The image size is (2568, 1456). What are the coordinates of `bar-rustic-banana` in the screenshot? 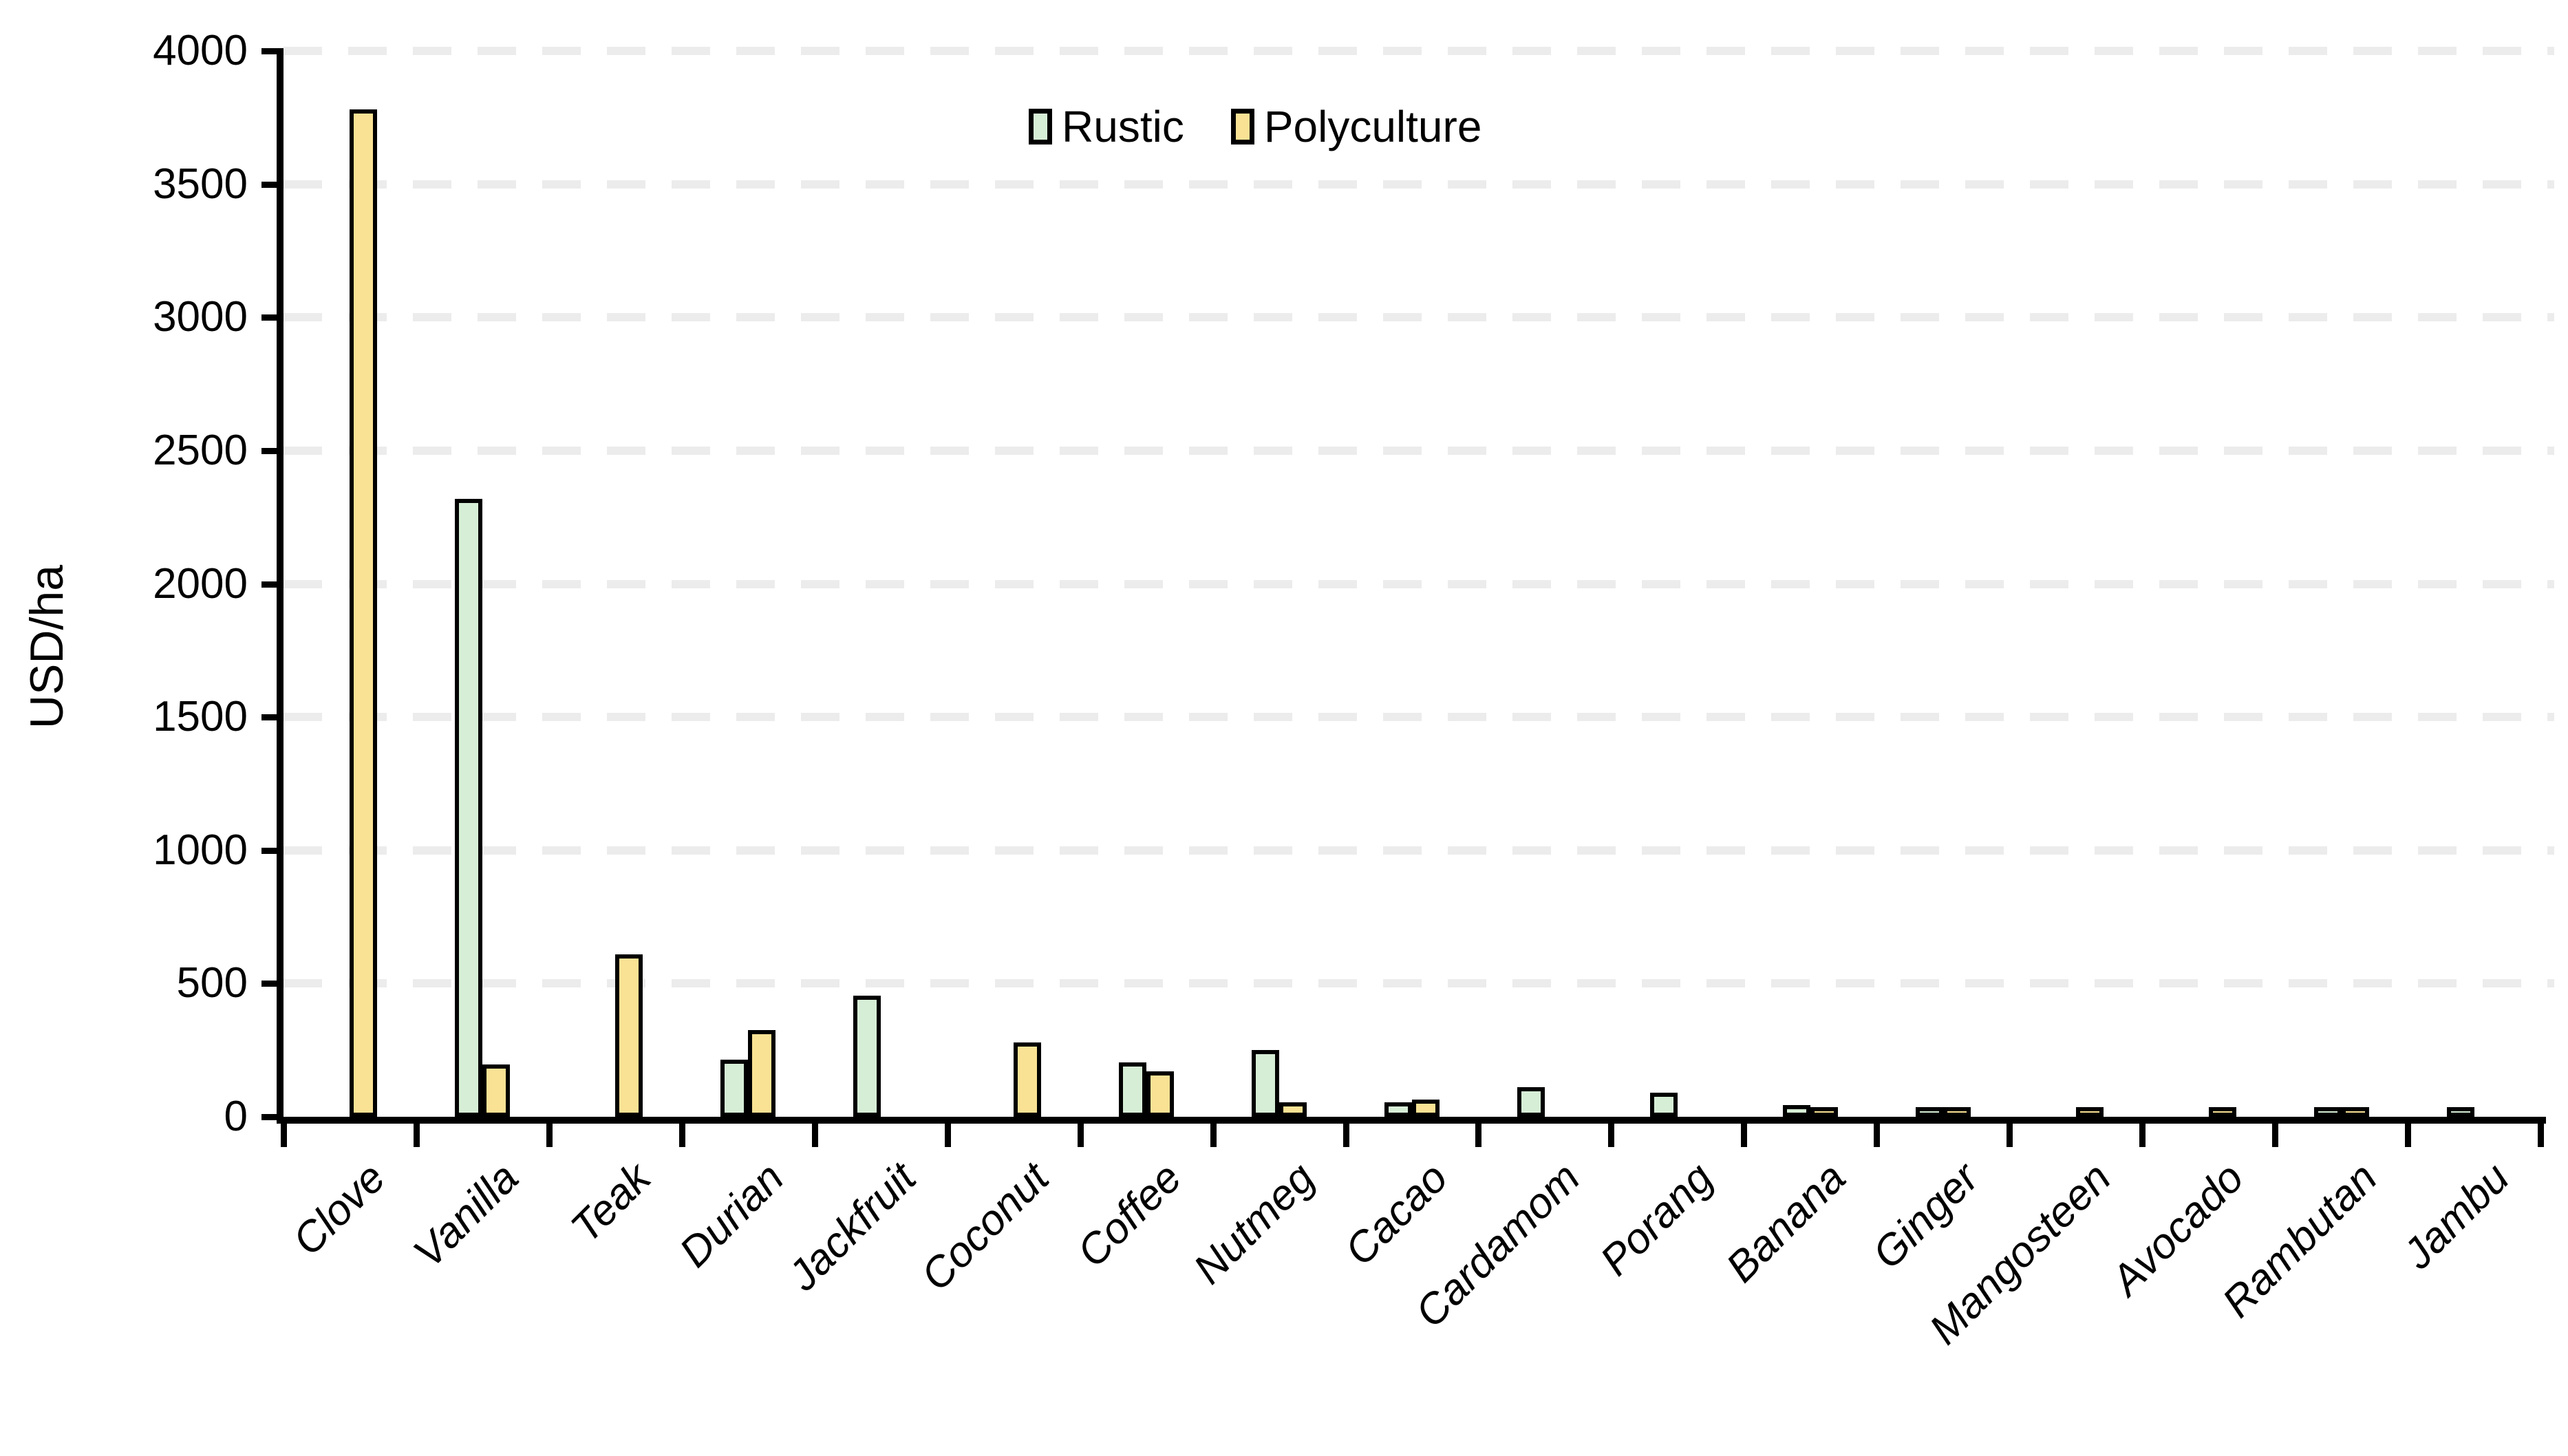 It's located at (1796, 1110).